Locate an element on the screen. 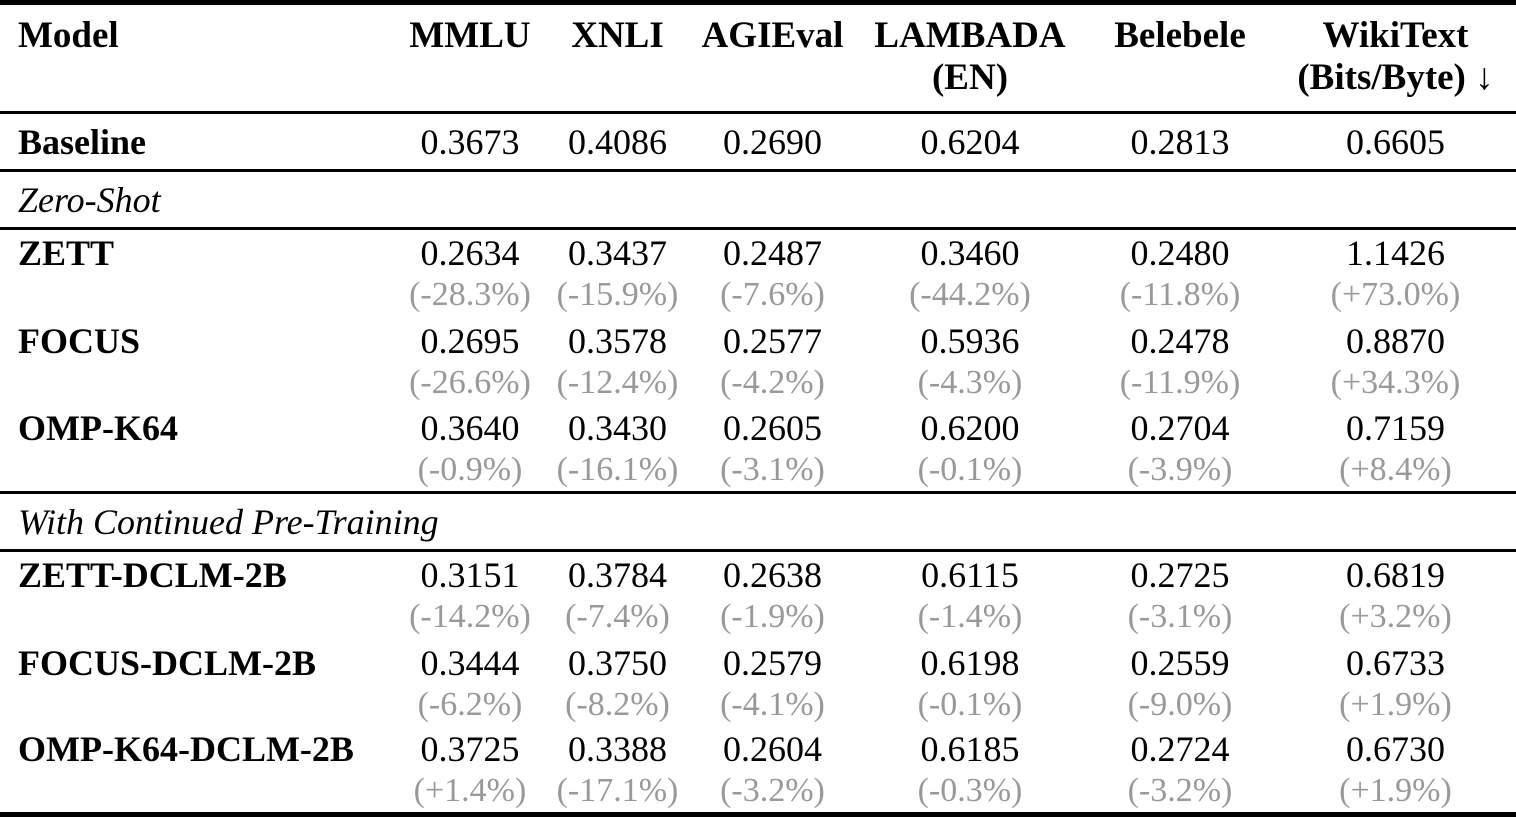  zett-dclm-2b-wikitext-value: 0.6819 is located at coordinates (1395, 575).